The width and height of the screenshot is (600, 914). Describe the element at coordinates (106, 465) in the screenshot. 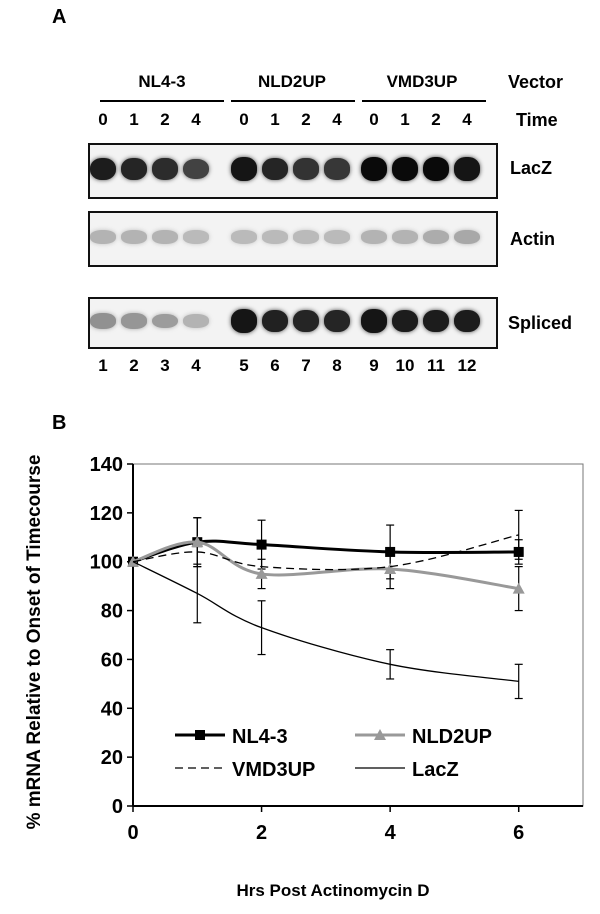

I see `y-tick-label-140: 140` at that location.